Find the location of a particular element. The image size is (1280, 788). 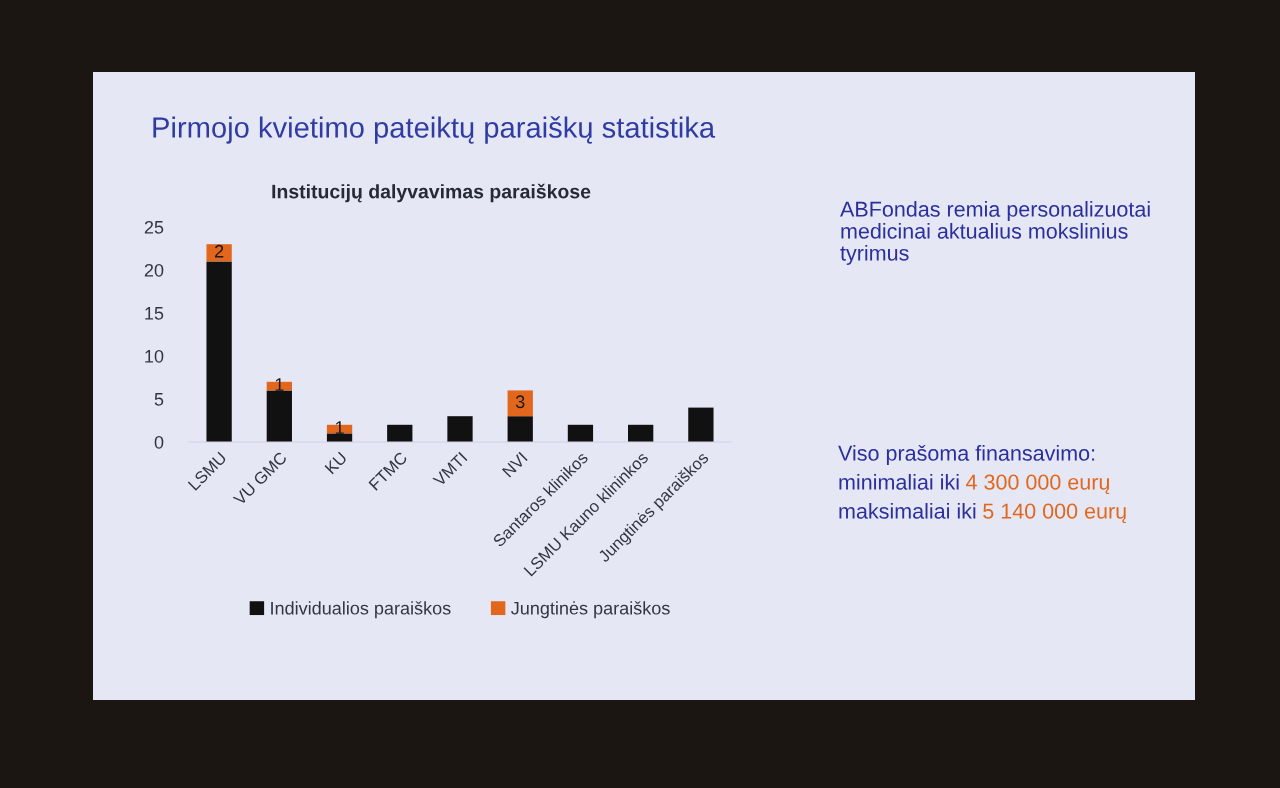

legend-label: Individualios paraiškos is located at coordinates (361, 610).